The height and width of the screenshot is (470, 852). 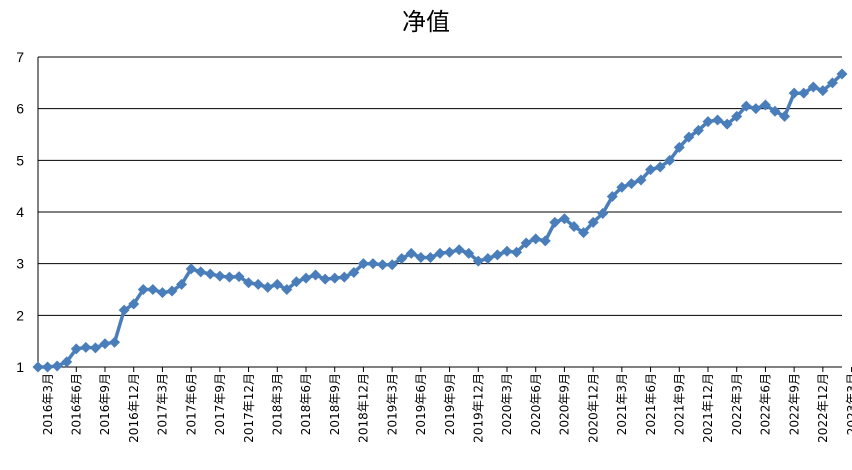 What do you see at coordinates (679, 404) in the screenshot?
I see `x-tick-label: 2021年9月` at bounding box center [679, 404].